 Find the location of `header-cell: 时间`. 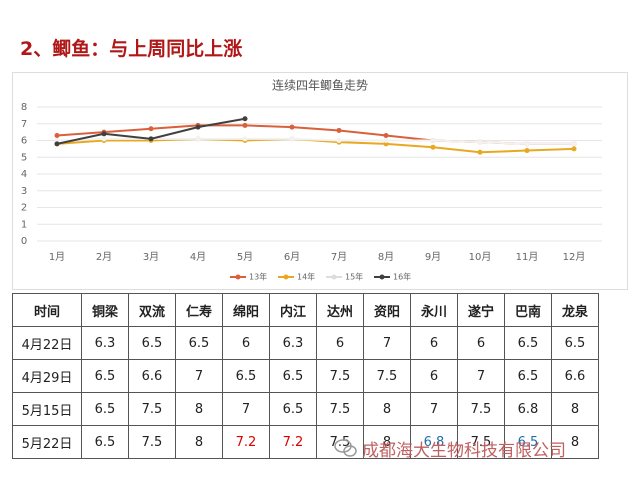

header-cell: 时间 is located at coordinates (47, 310).